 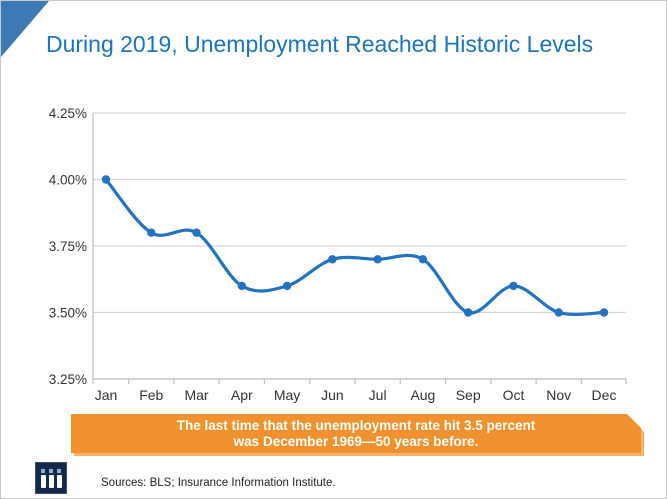 What do you see at coordinates (68, 180) in the screenshot?
I see `y-axis-label: 4.00%` at bounding box center [68, 180].